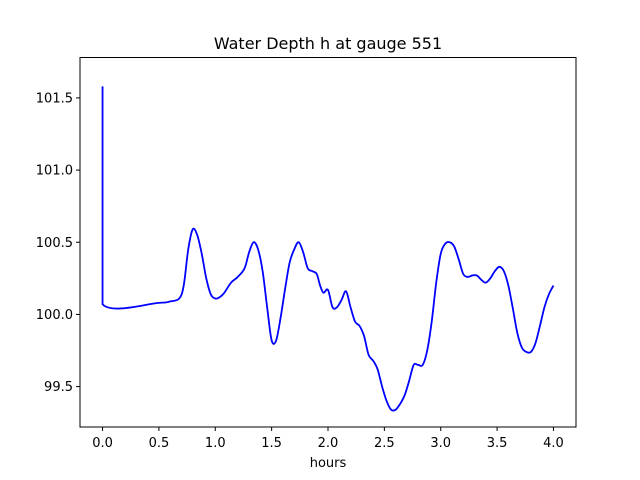  What do you see at coordinates (553, 443) in the screenshot?
I see `x-tick-label: 4.0` at bounding box center [553, 443].